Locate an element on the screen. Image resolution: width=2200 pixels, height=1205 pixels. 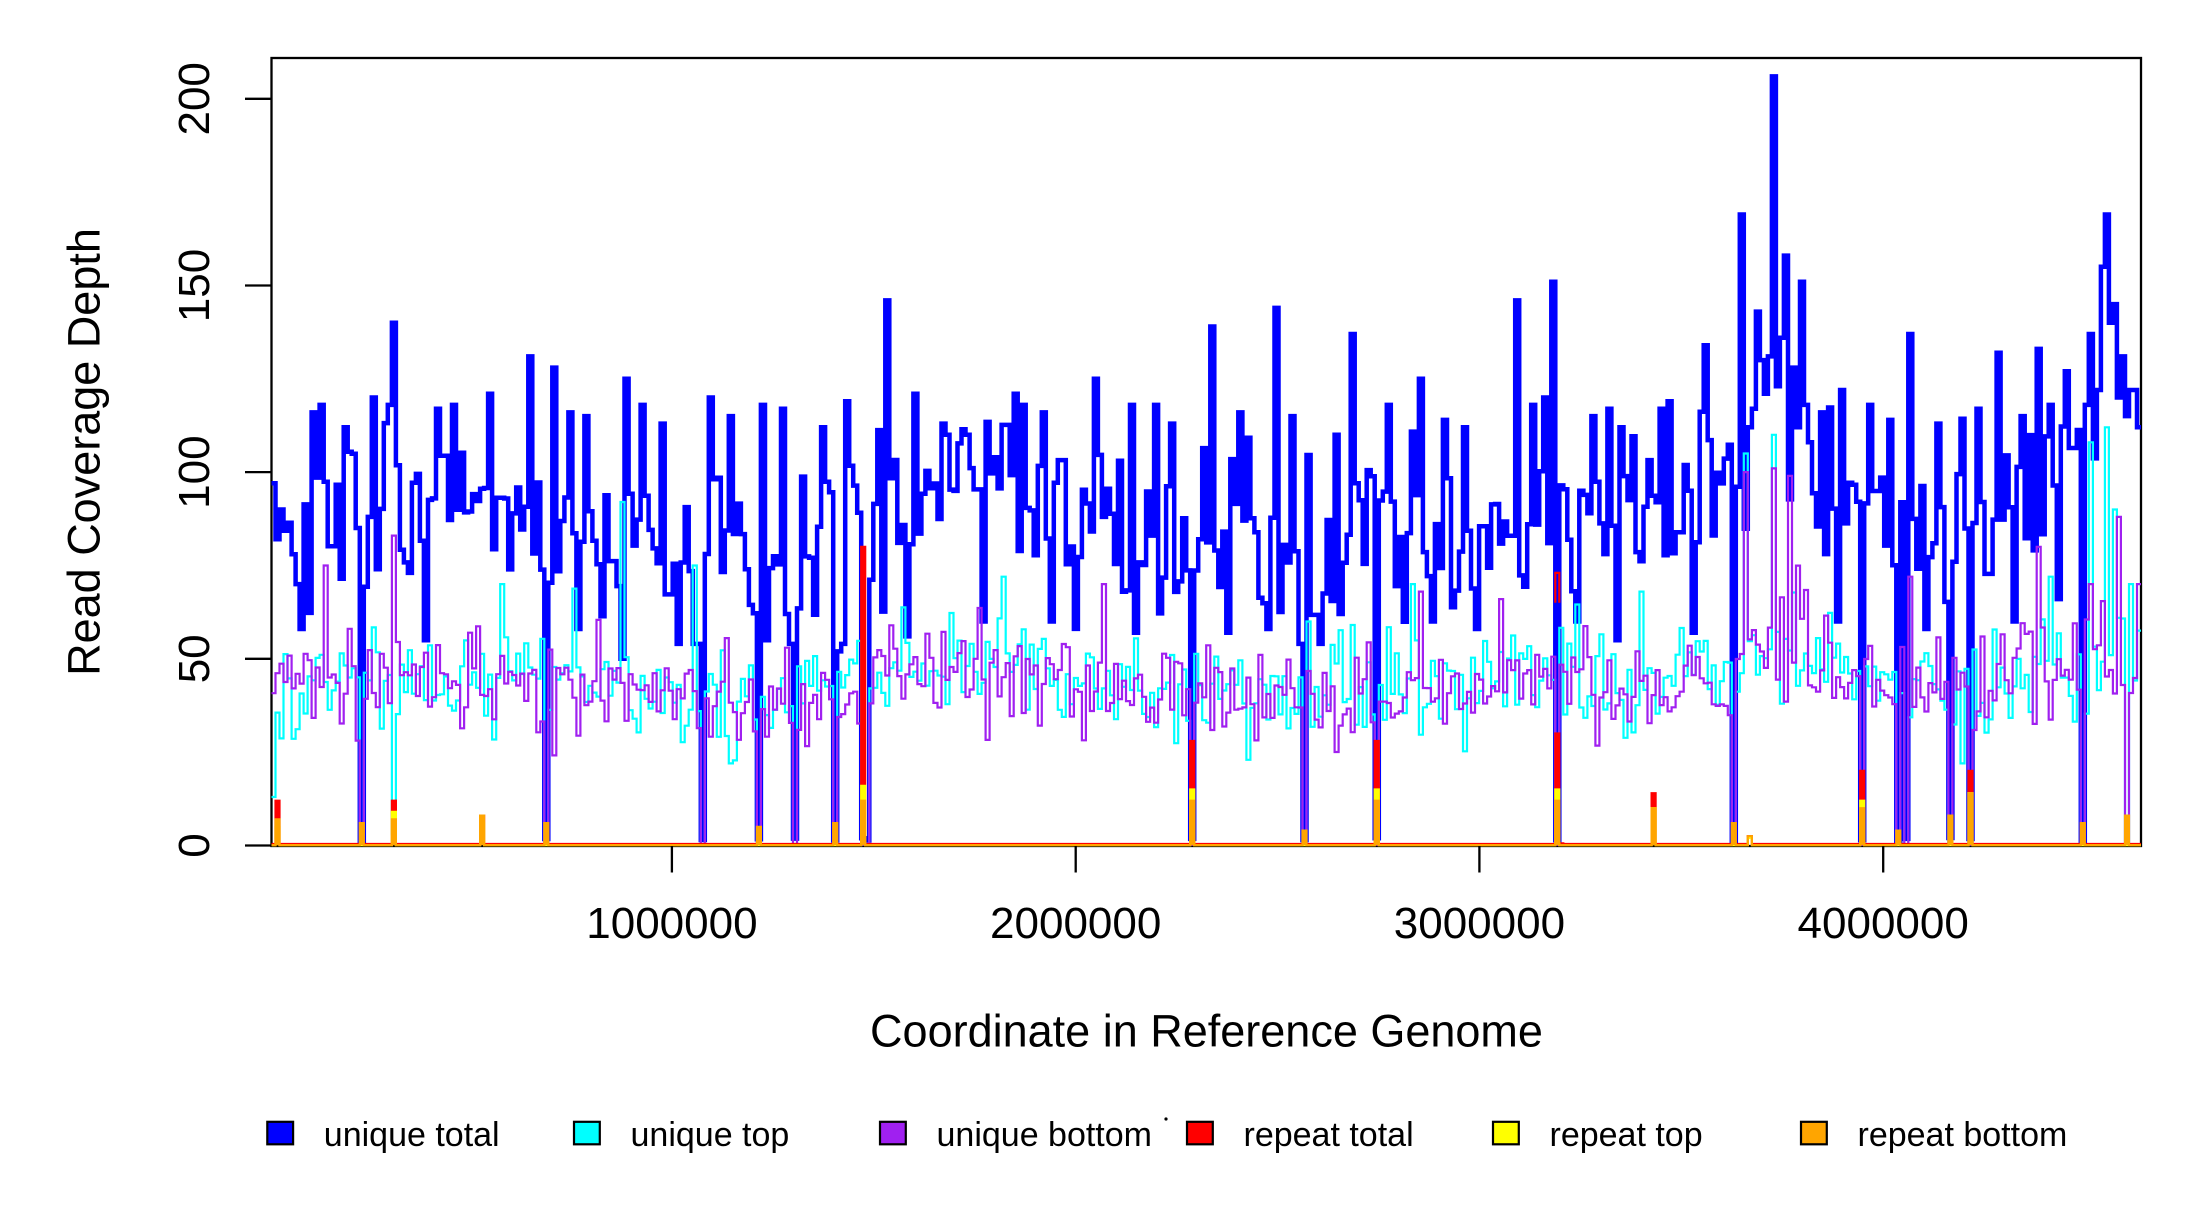
svg-text: 0 is located at coordinates (194, 845).